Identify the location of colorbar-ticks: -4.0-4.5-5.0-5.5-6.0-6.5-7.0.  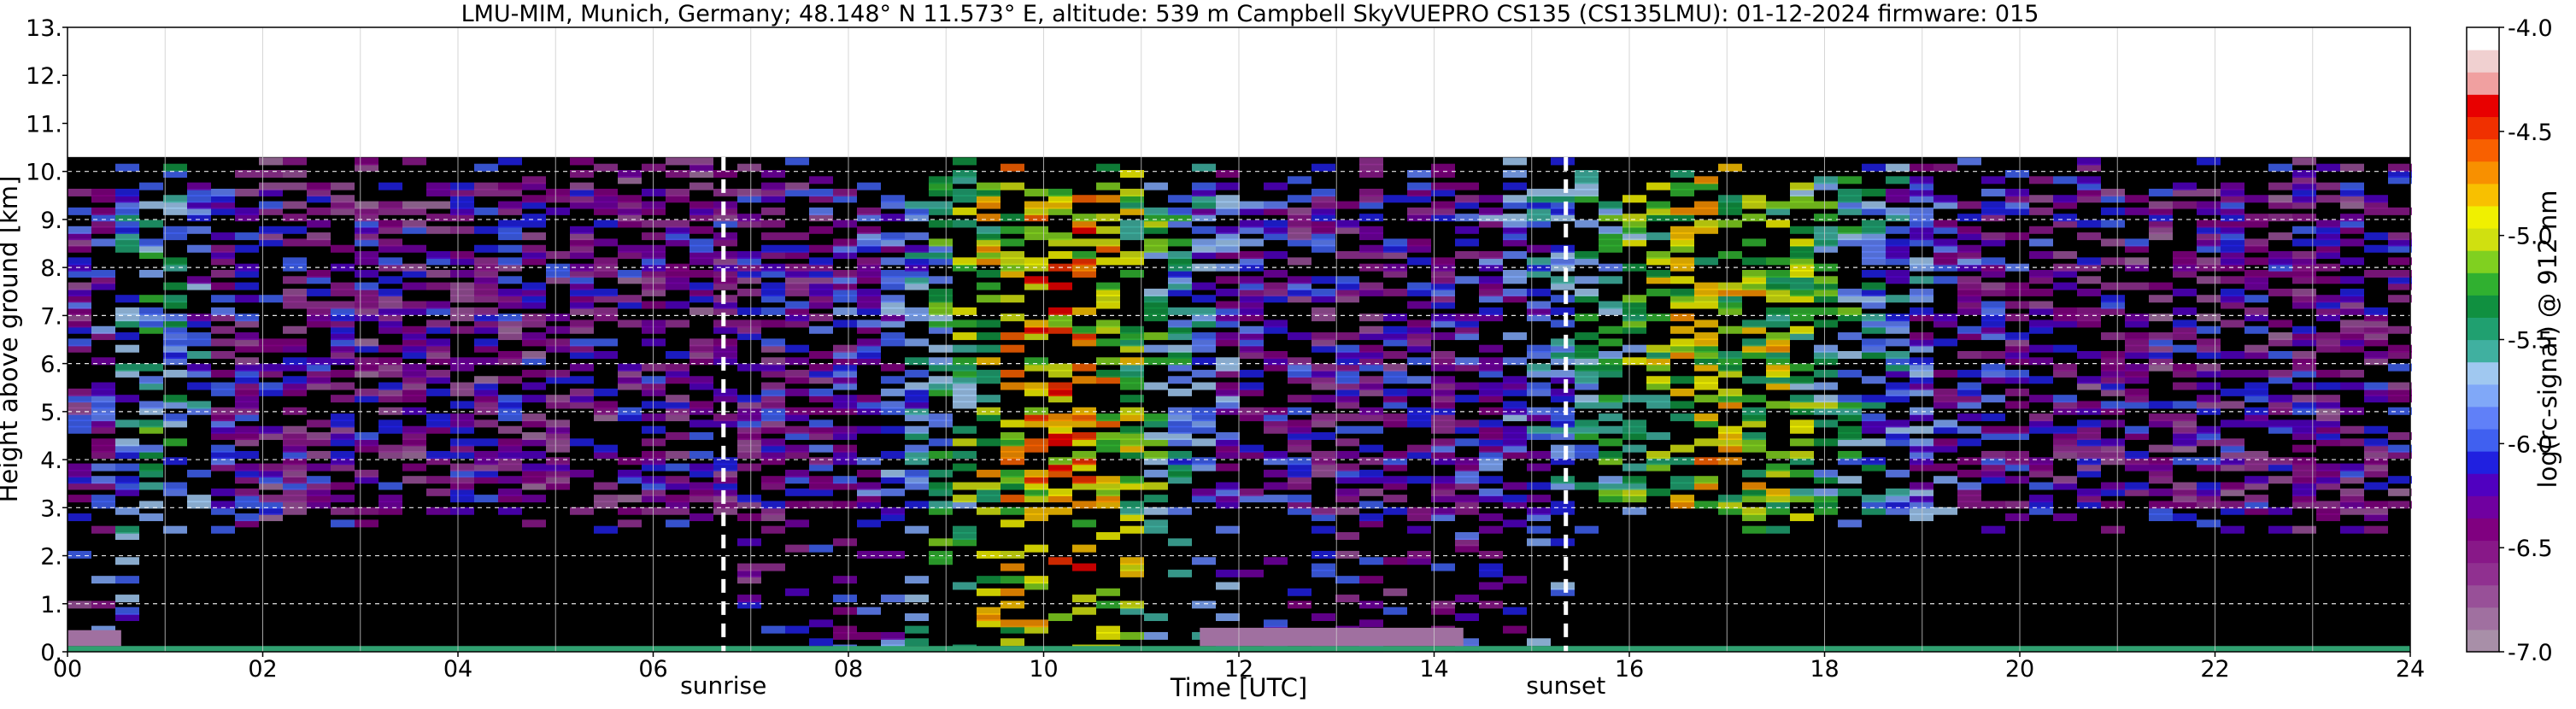
(2526, 340).